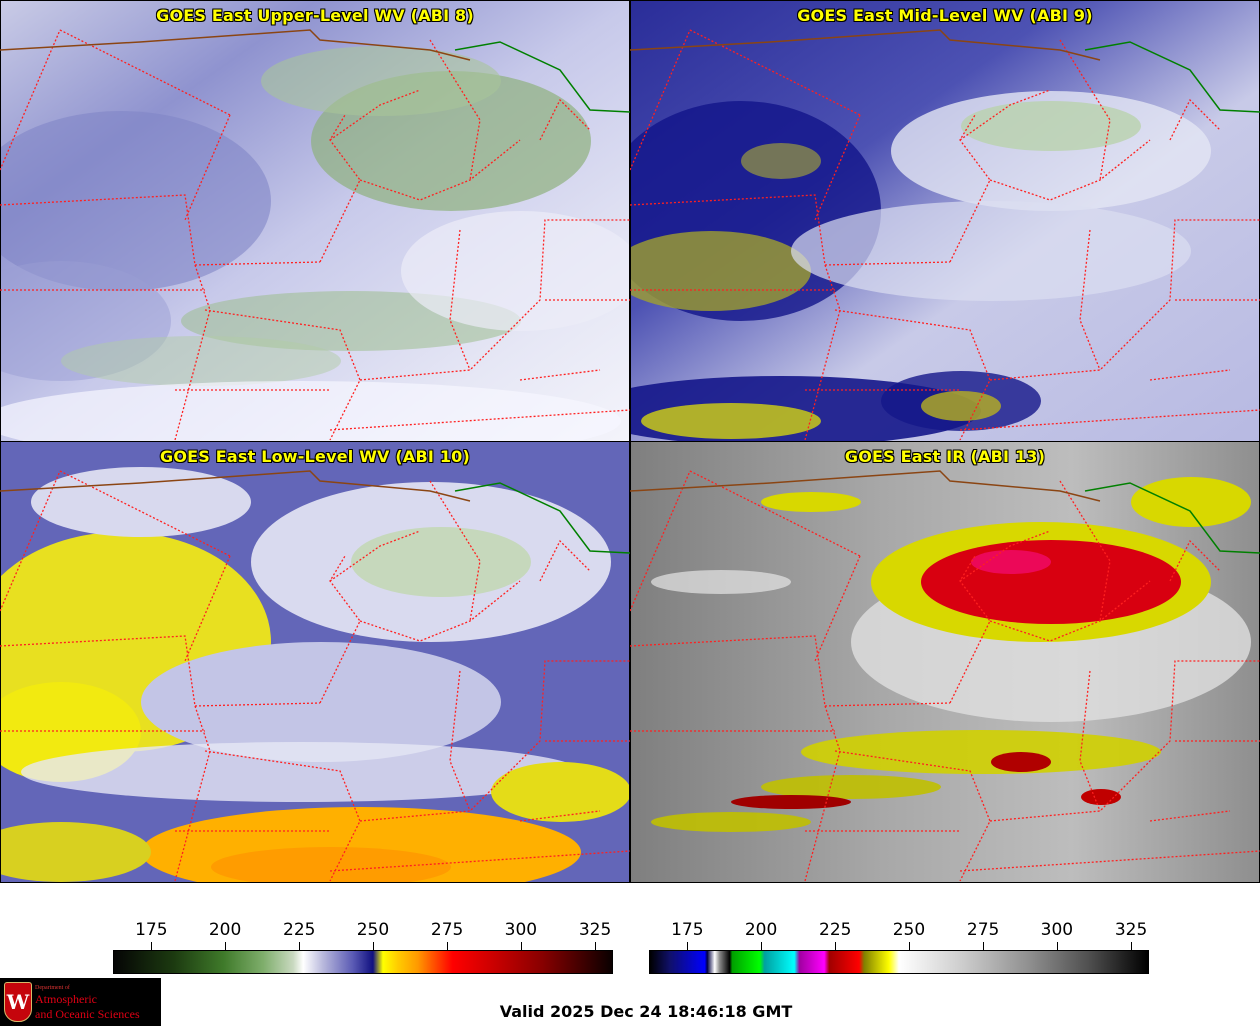 The image size is (1260, 1027). I want to click on colorbar-ir-ticks: 175 200 225 250 275 300 325, so click(898, 935).